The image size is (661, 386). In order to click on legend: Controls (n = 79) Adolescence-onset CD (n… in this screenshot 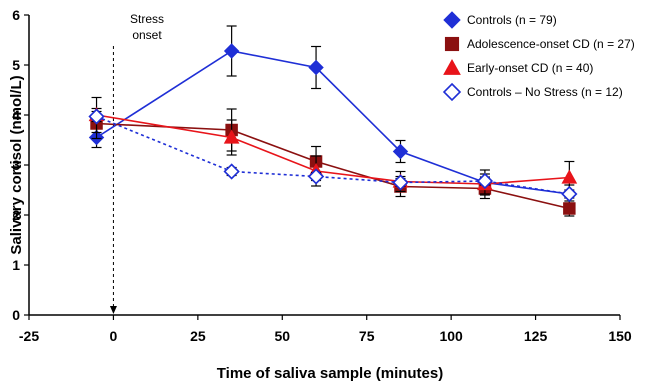, I will do `click(538, 56)`.